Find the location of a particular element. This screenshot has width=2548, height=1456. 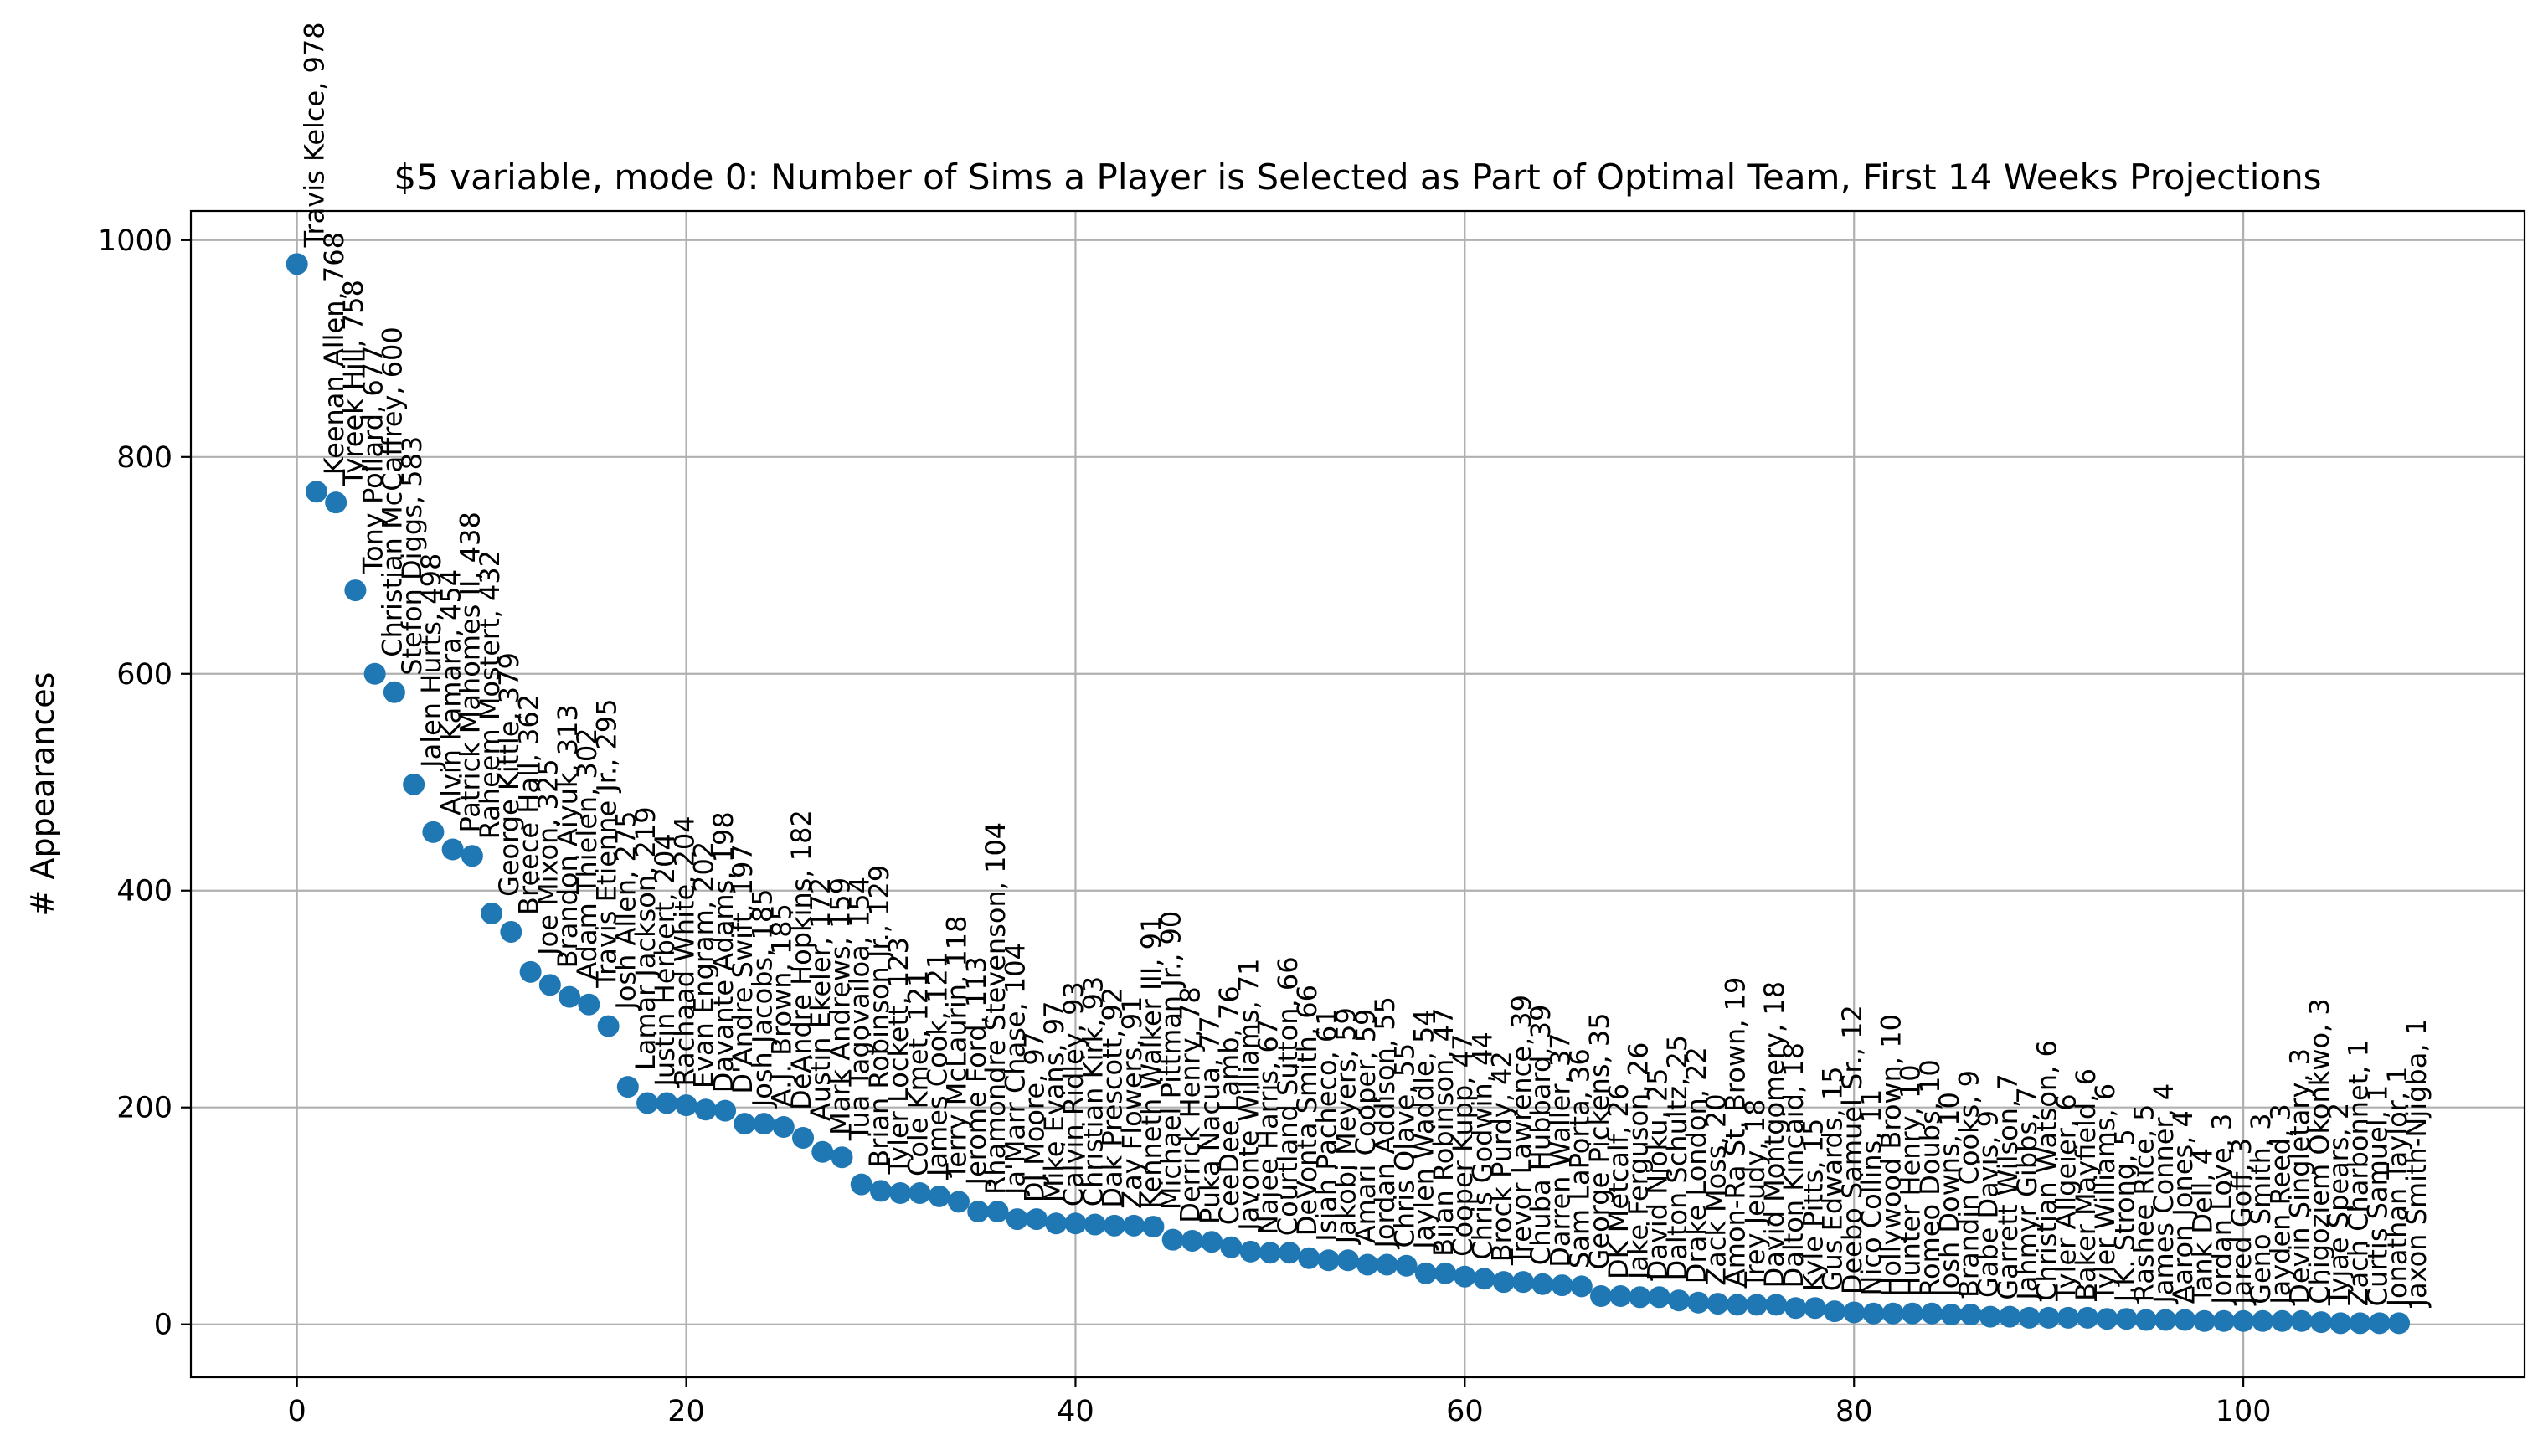

point-label: Tyler Lockett, 123 is located at coordinates (898, 1056).